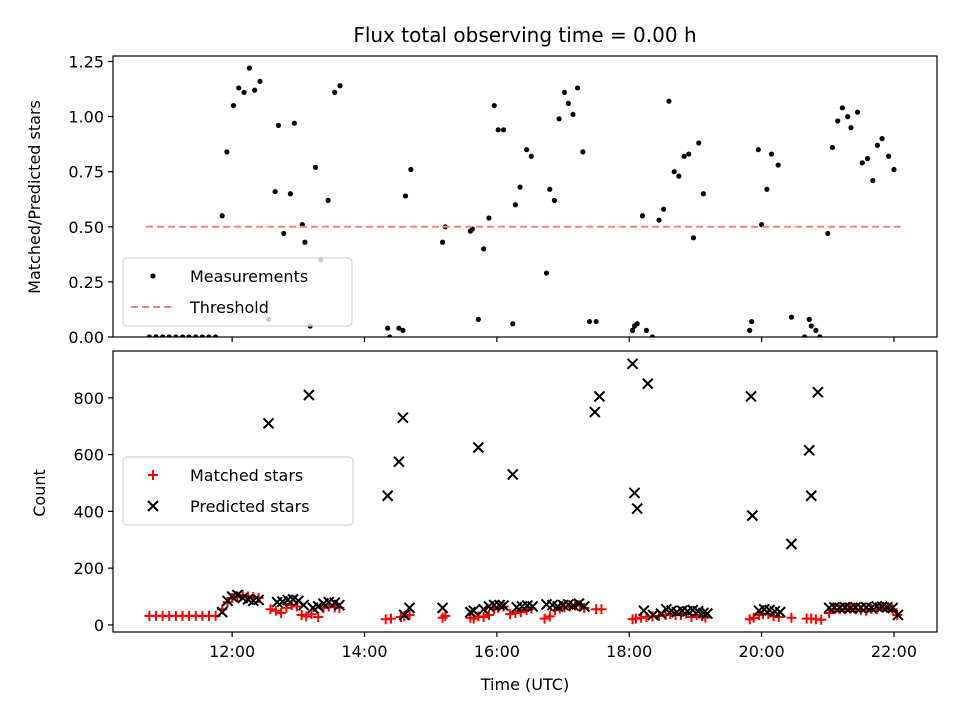 The image size is (960, 724). What do you see at coordinates (894, 651) in the screenshot?
I see `x-tick-label: 22:00` at bounding box center [894, 651].